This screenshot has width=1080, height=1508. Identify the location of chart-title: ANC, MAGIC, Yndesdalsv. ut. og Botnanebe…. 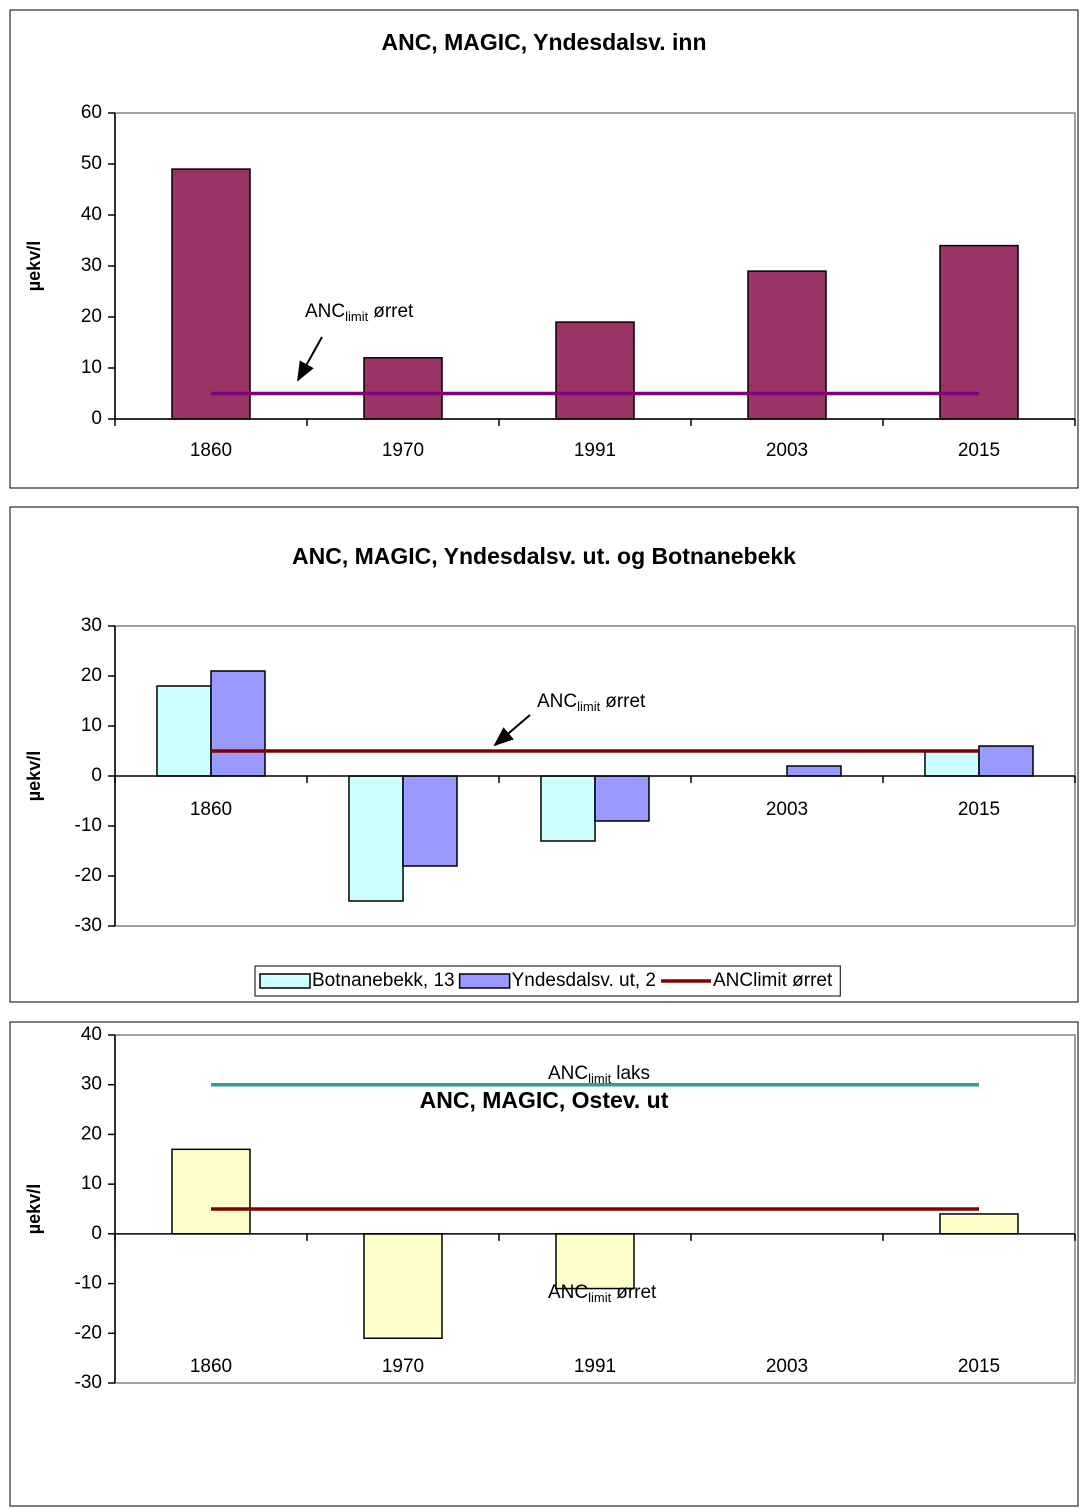
(544, 556).